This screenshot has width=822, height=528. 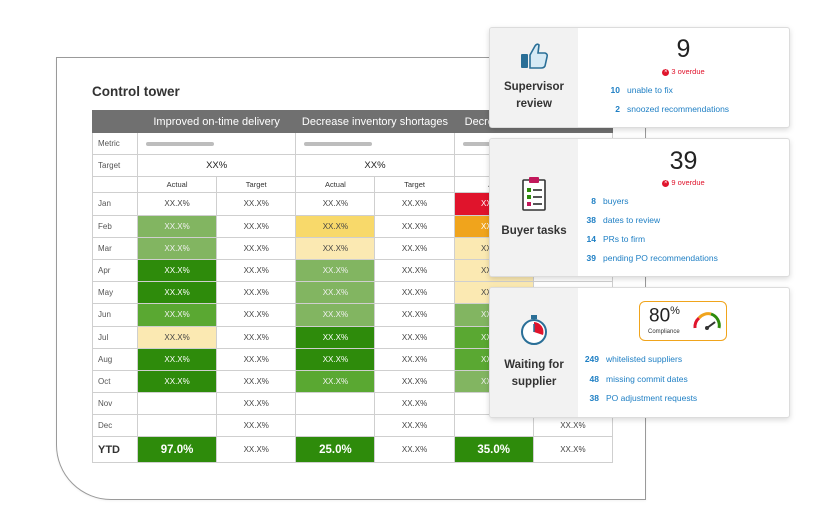 I want to click on supervisor-label: review, so click(x=534, y=104).